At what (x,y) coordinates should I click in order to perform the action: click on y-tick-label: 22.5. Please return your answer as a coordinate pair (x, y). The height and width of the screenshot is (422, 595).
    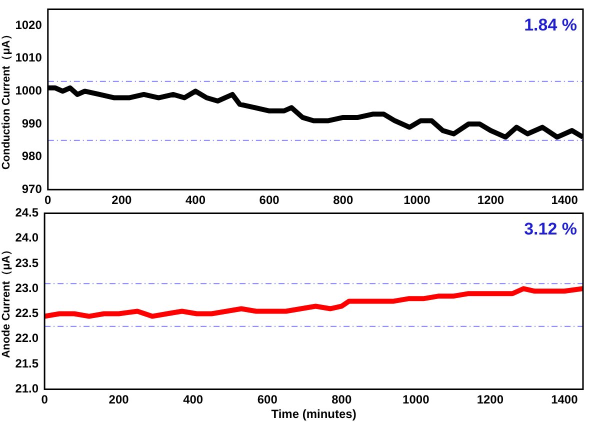
    Looking at the image, I should click on (27, 313).